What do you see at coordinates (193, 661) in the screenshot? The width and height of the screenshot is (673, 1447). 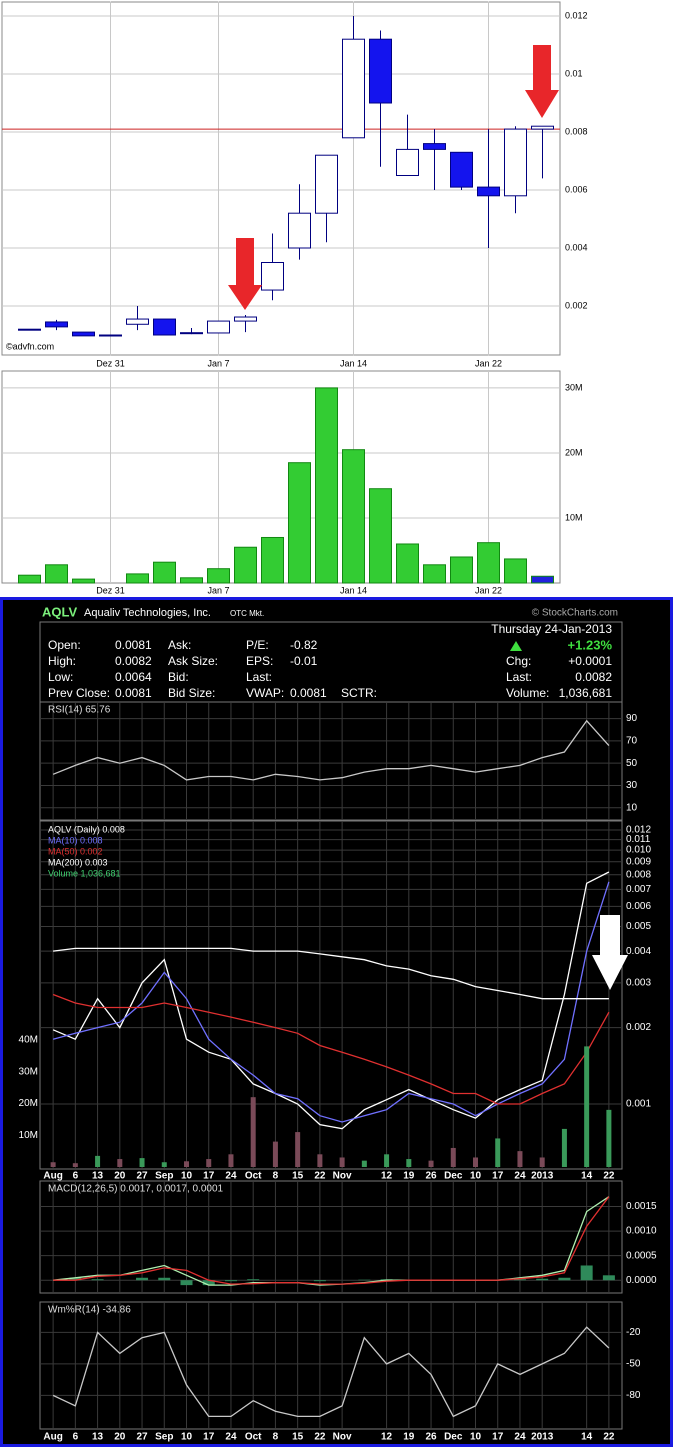 I see `field-label: Ask Size:` at bounding box center [193, 661].